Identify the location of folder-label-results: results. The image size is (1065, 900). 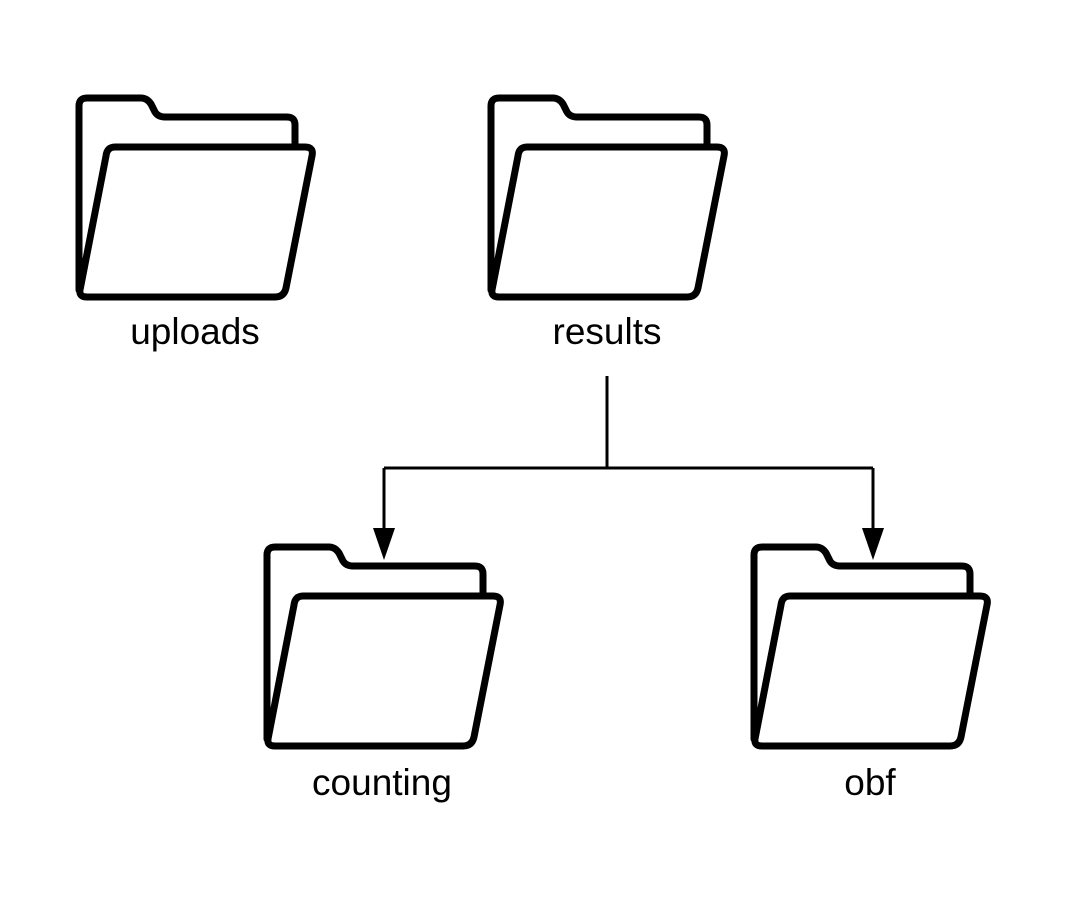
(607, 331).